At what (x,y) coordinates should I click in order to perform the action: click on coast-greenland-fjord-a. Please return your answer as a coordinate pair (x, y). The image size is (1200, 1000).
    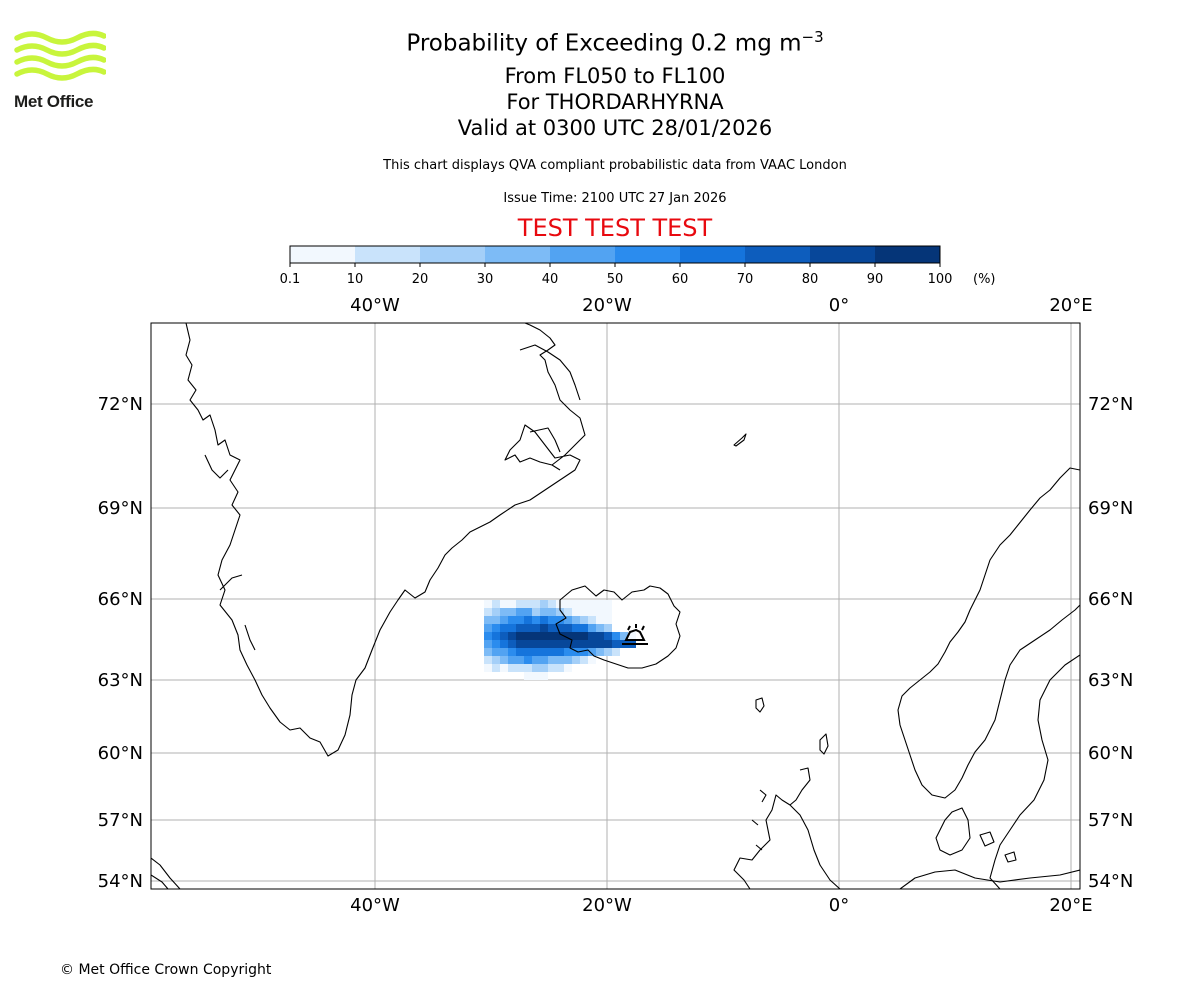
    Looking at the image, I should click on (550, 372).